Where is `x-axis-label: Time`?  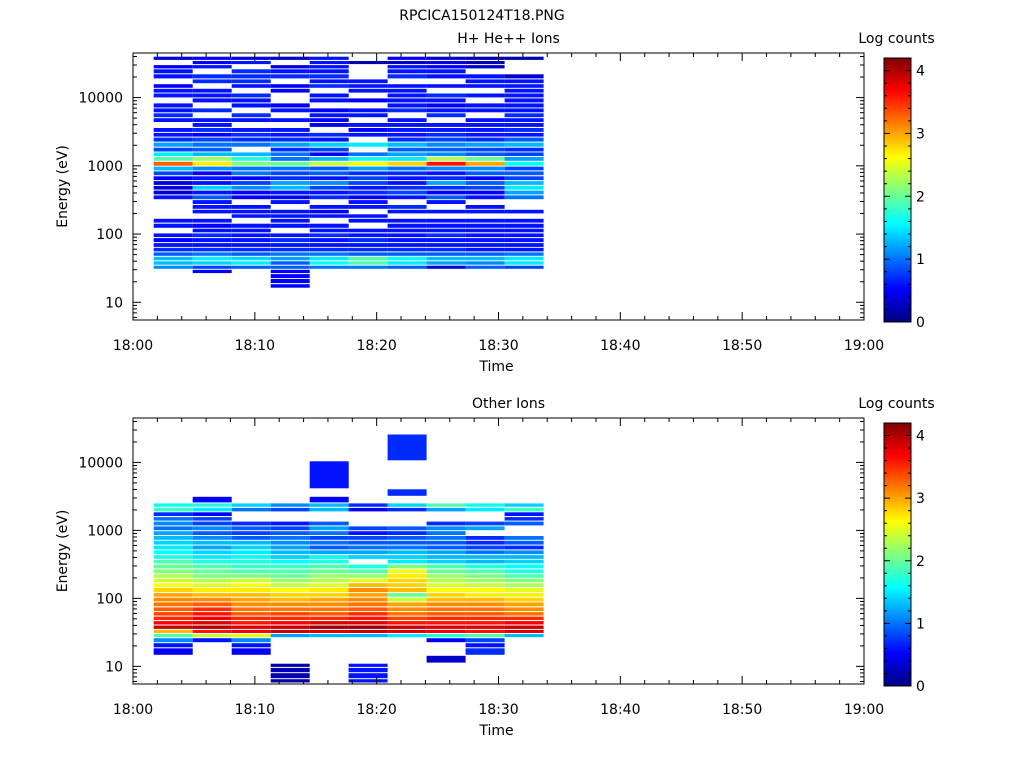 x-axis-label: Time is located at coordinates (495, 367).